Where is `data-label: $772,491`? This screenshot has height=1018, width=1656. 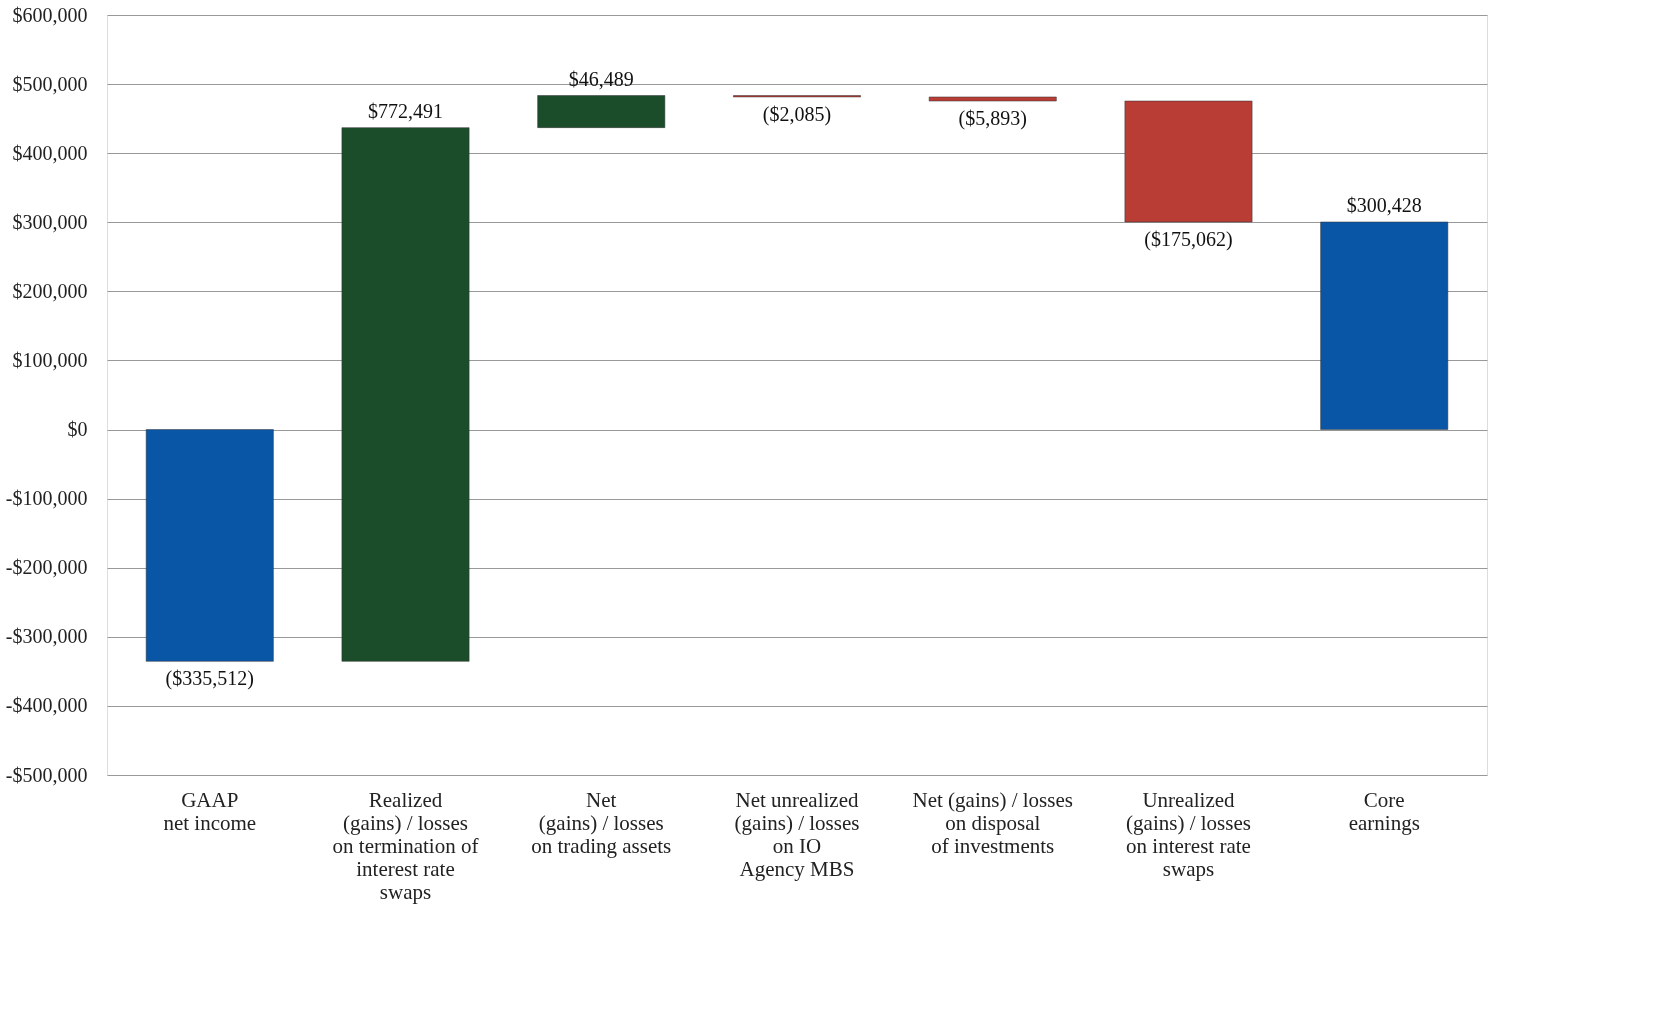 data-label: $772,491 is located at coordinates (406, 110).